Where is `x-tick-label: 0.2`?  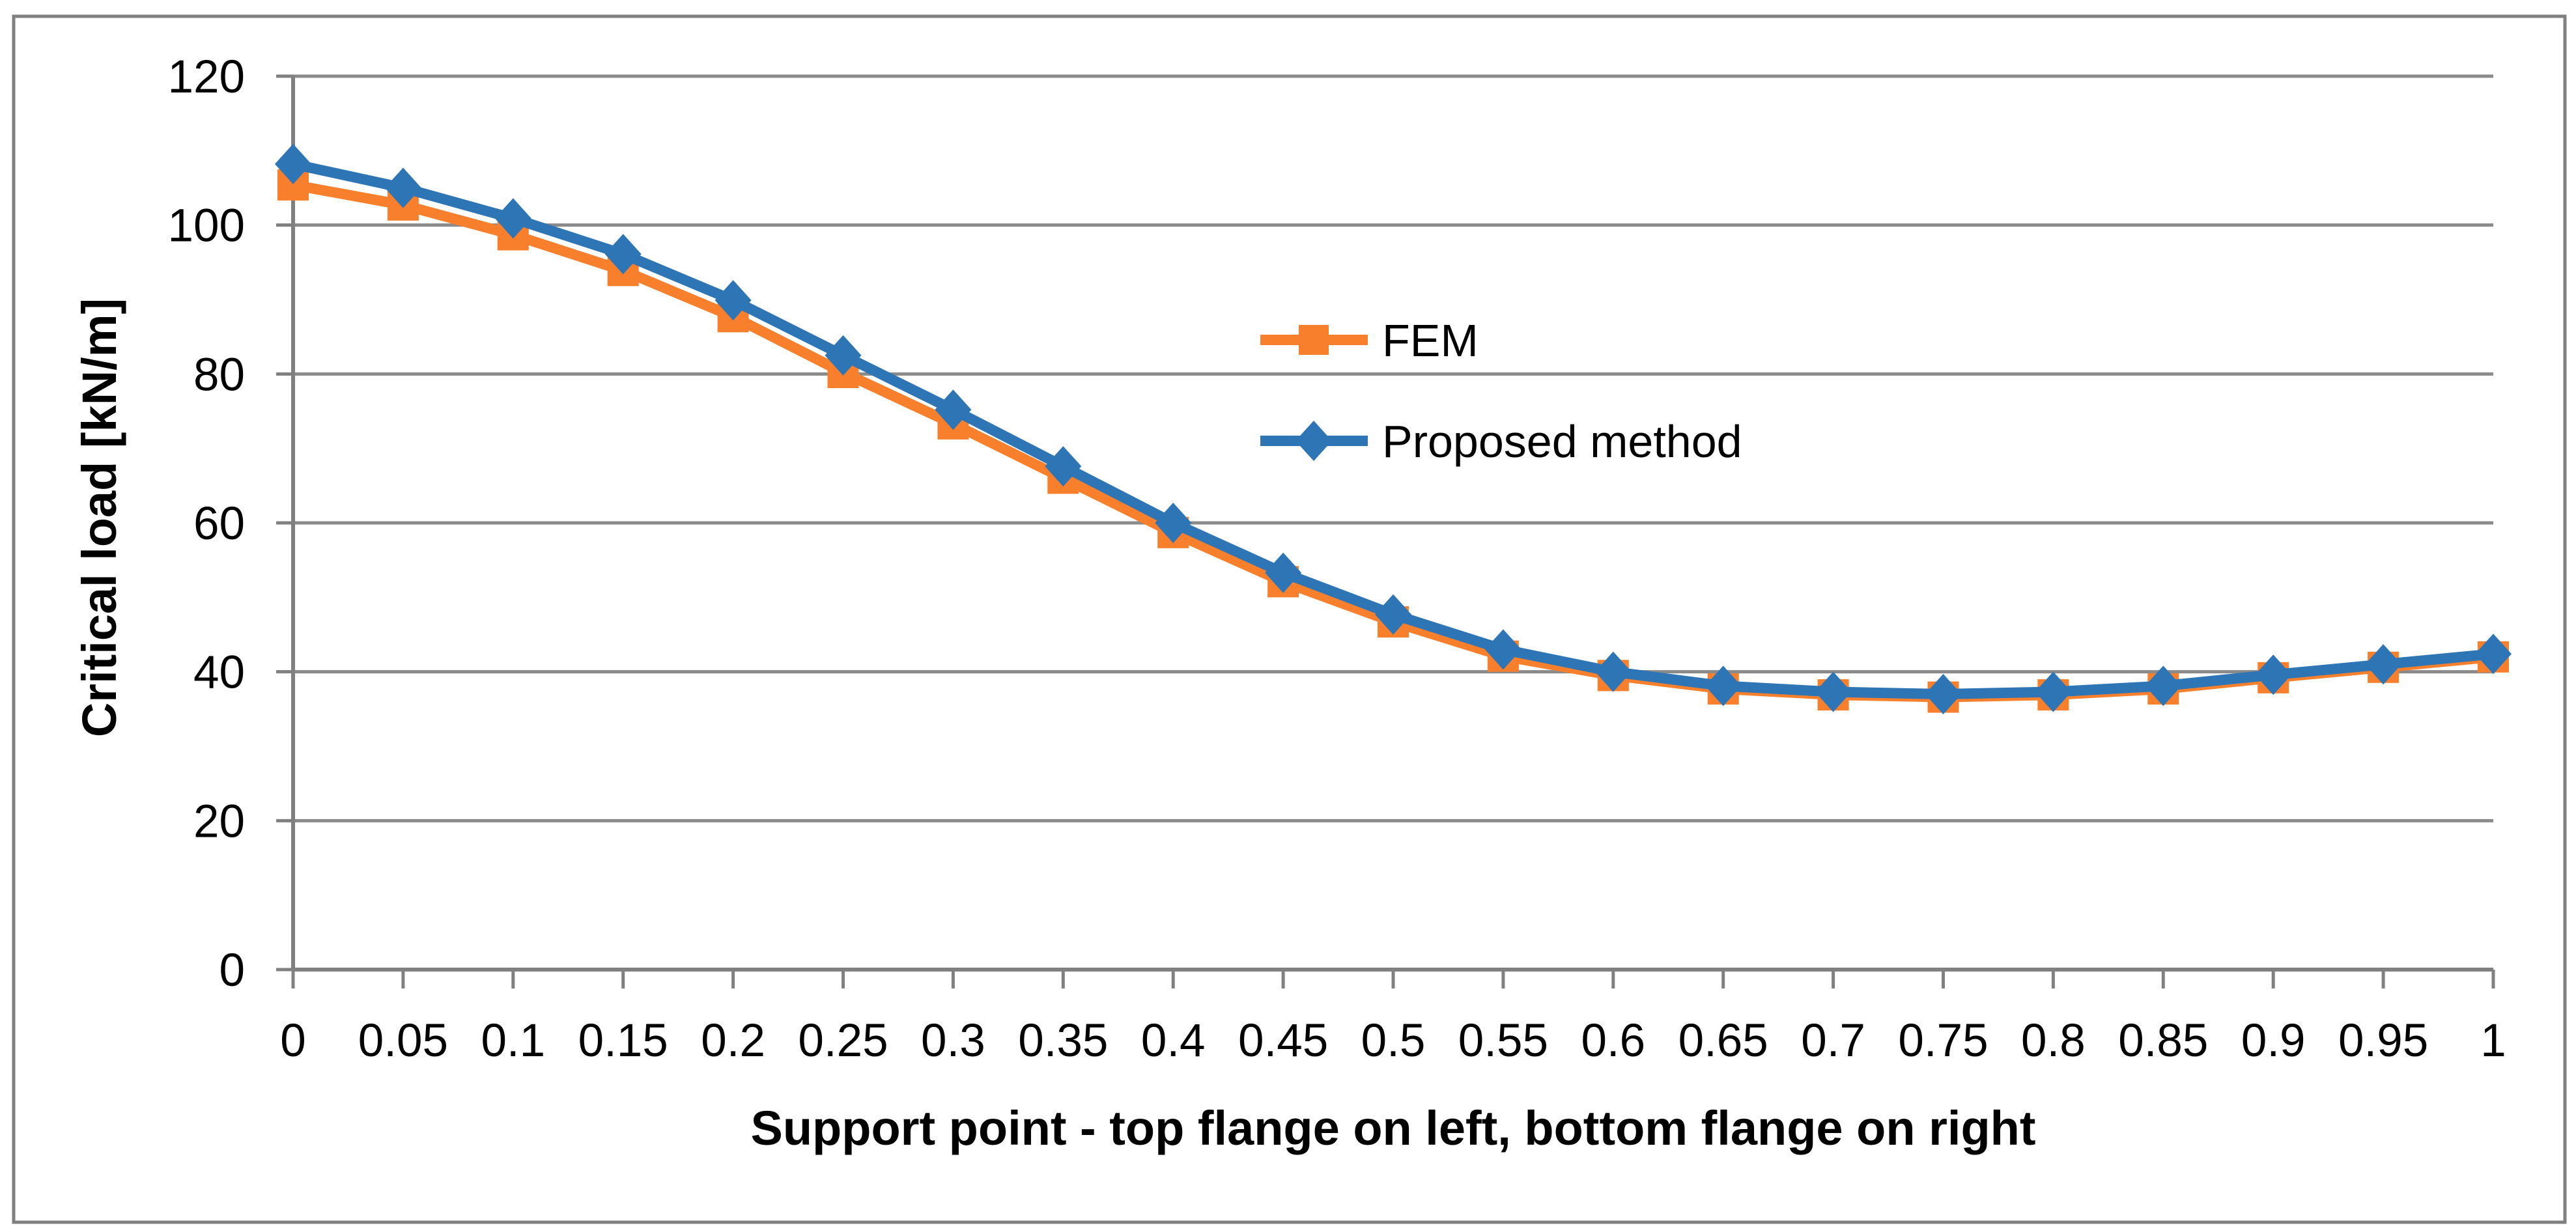 x-tick-label: 0.2 is located at coordinates (733, 1041).